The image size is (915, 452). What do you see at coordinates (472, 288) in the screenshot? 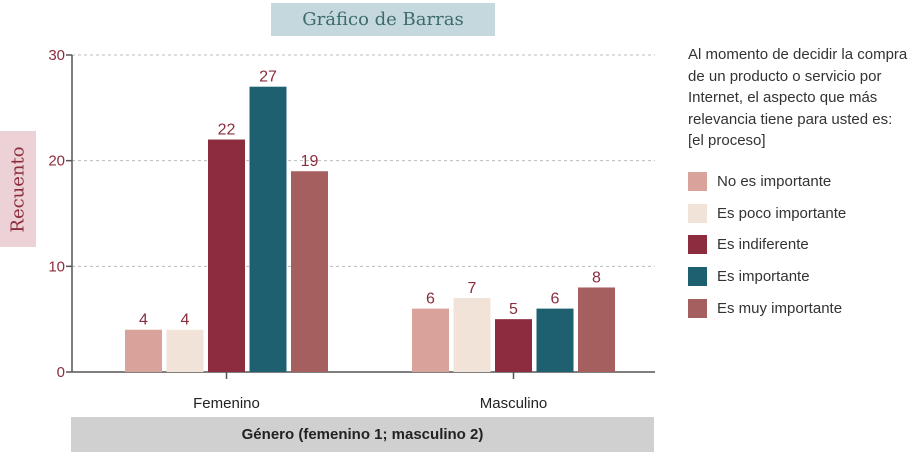
I see `data-label: 7` at bounding box center [472, 288].